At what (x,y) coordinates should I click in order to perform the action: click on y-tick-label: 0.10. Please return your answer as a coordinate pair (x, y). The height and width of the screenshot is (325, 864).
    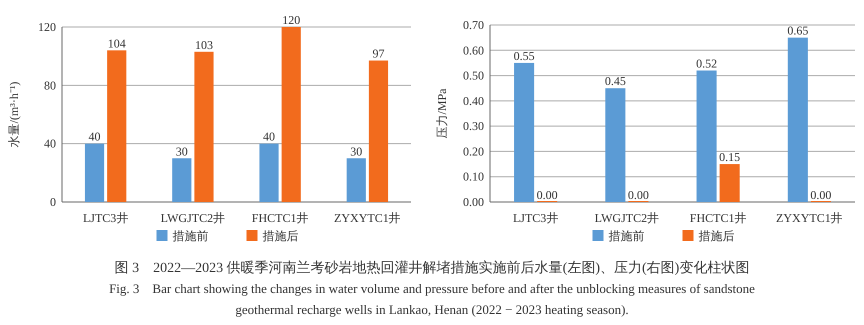
    Looking at the image, I should click on (473, 177).